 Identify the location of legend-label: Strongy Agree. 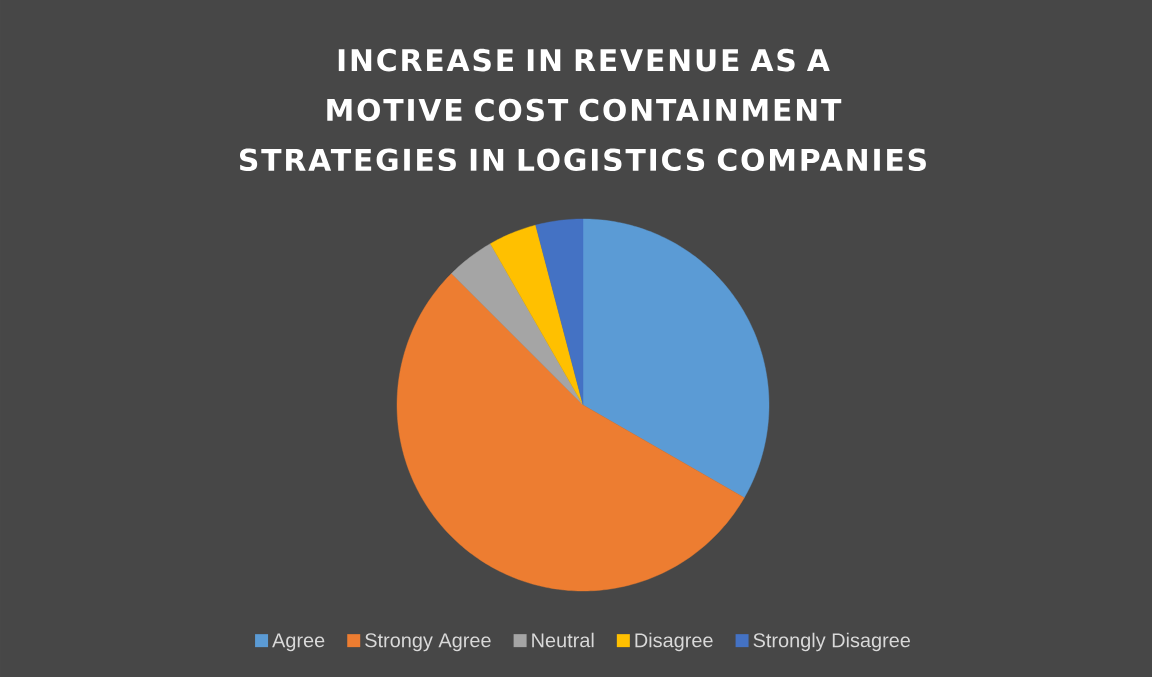
(428, 642).